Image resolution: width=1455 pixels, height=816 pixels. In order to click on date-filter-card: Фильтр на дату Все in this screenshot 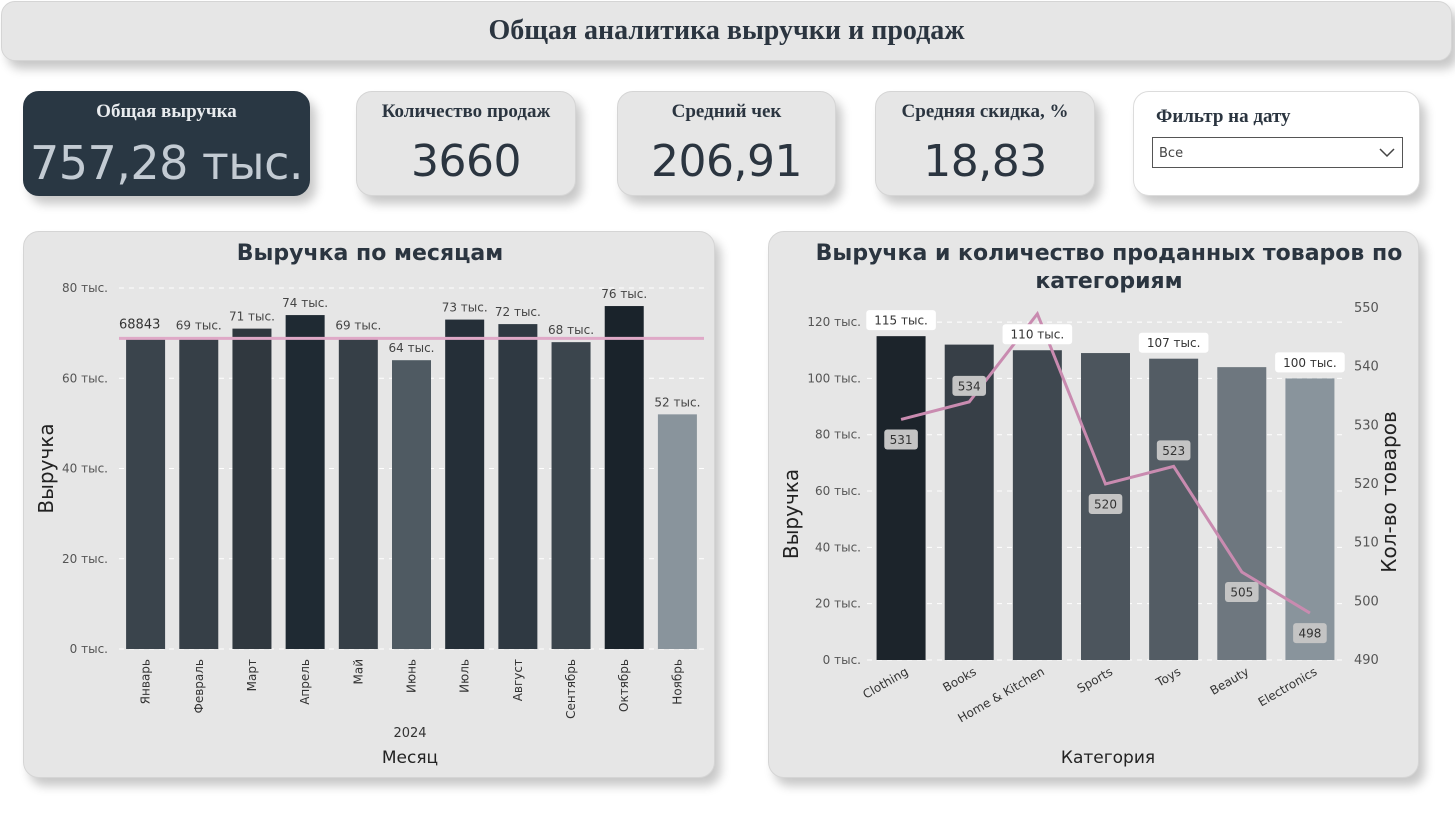, I will do `click(1276, 143)`.